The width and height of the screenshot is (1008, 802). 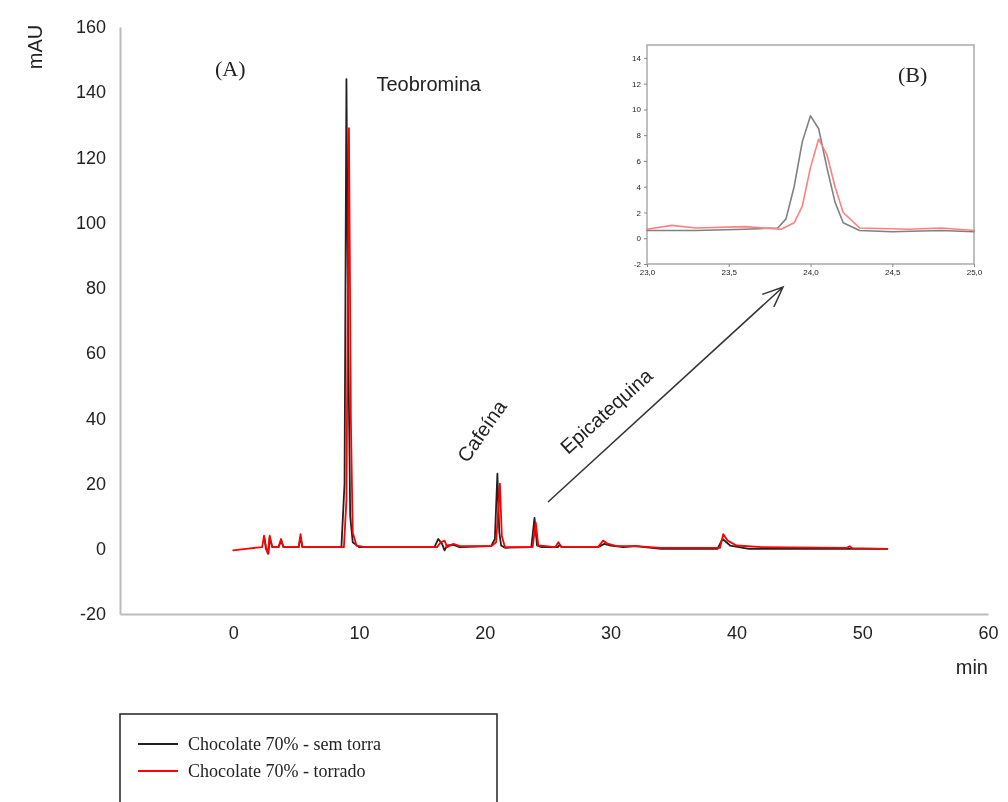 What do you see at coordinates (637, 110) in the screenshot?
I see `y-tick-label: 10` at bounding box center [637, 110].